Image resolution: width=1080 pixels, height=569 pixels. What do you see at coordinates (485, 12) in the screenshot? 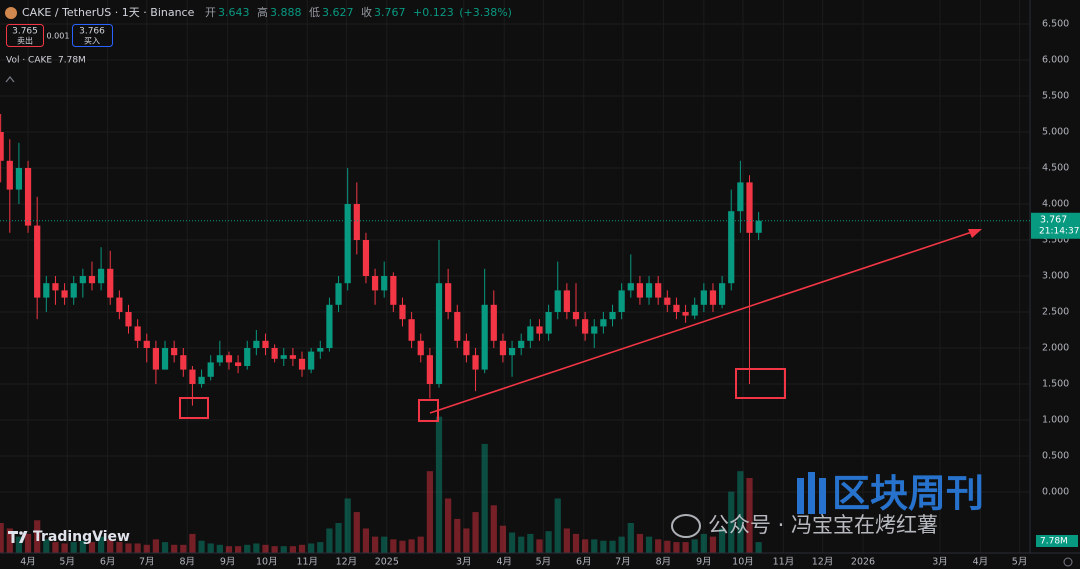
I see `change-percent: (+3.38%)` at bounding box center [485, 12].